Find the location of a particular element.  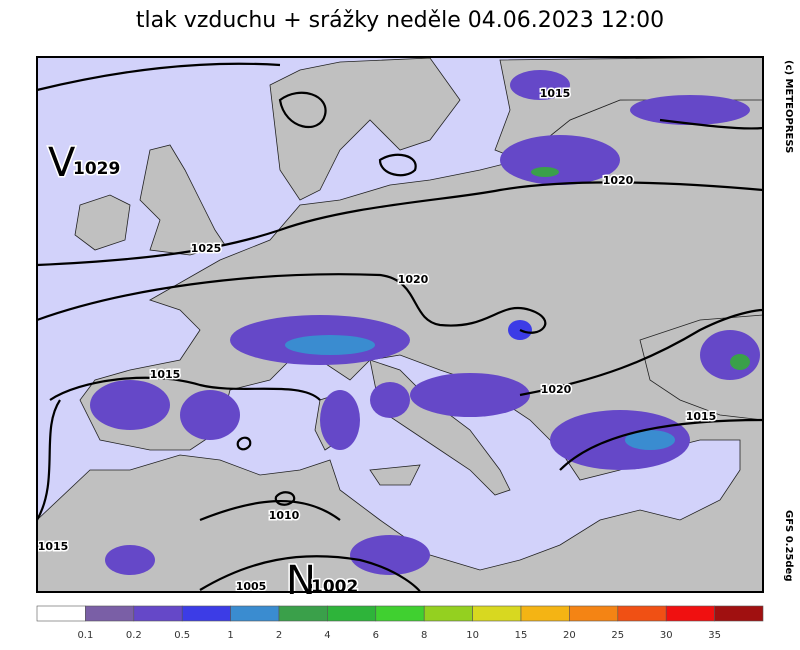

legend-label: 10 is located at coordinates (472, 635).